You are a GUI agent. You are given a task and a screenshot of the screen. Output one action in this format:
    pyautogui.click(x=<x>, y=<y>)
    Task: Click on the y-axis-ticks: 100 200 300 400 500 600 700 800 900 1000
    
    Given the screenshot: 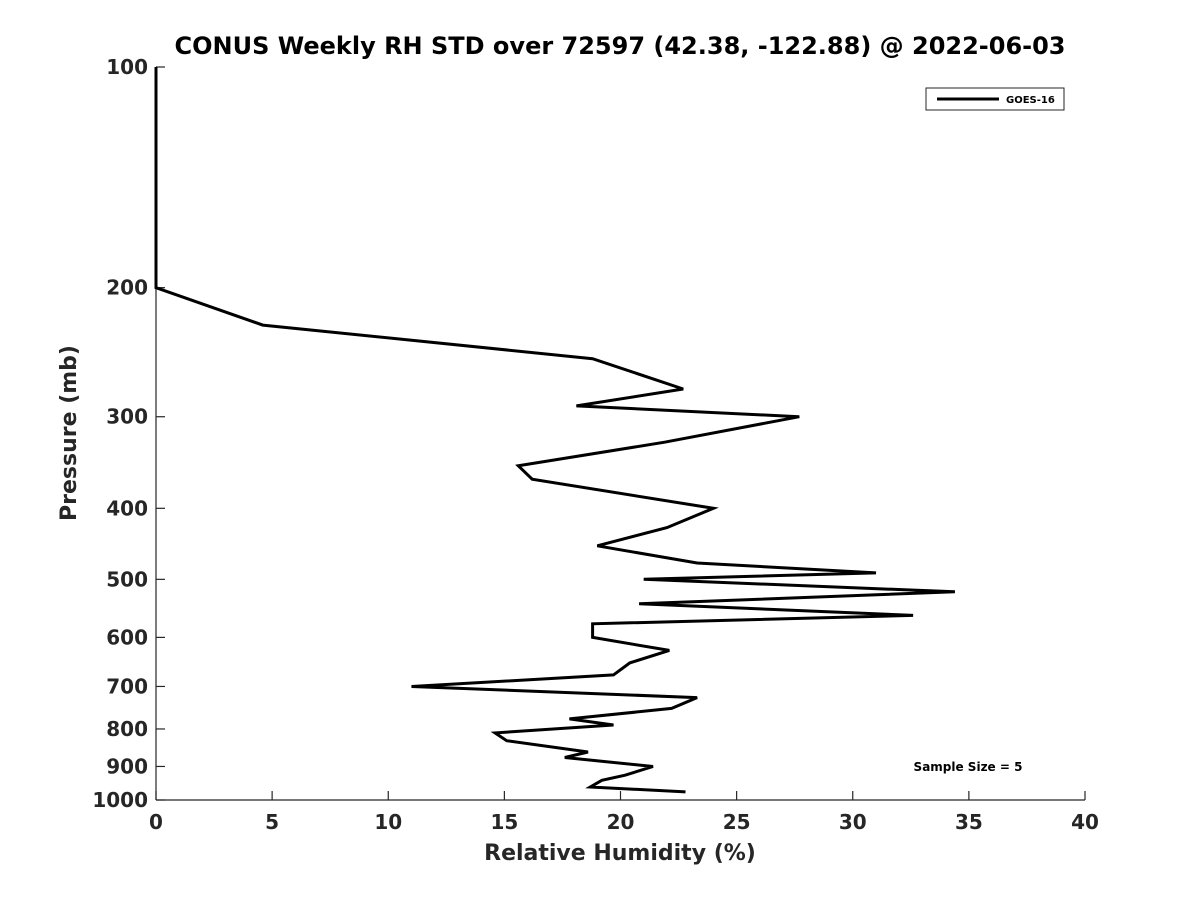 What is the action you would take?
    pyautogui.click(x=128, y=433)
    